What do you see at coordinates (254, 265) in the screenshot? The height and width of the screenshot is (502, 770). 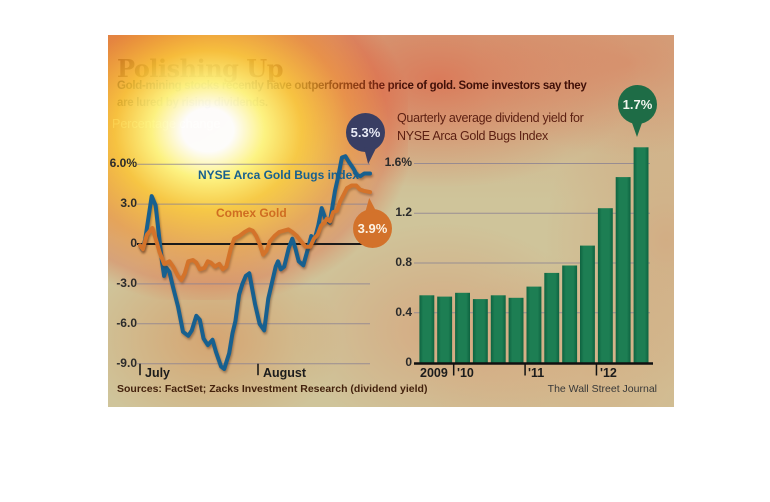 I see `line-chart-group` at bounding box center [254, 265].